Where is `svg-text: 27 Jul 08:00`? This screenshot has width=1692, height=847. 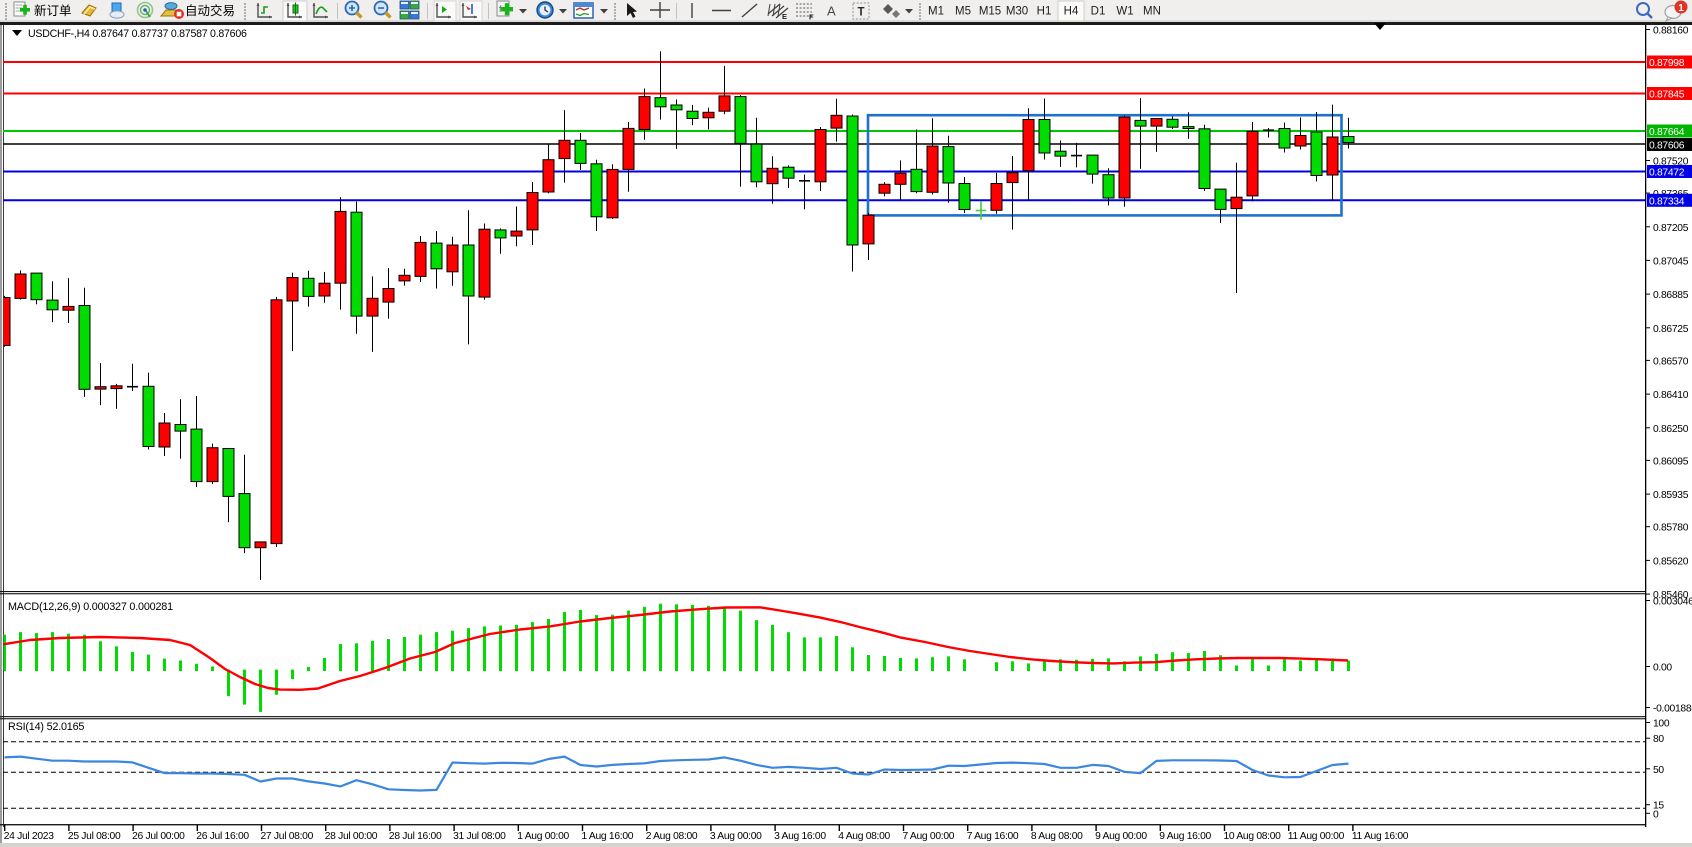 svg-text: 27 Jul 08:00 is located at coordinates (287, 836).